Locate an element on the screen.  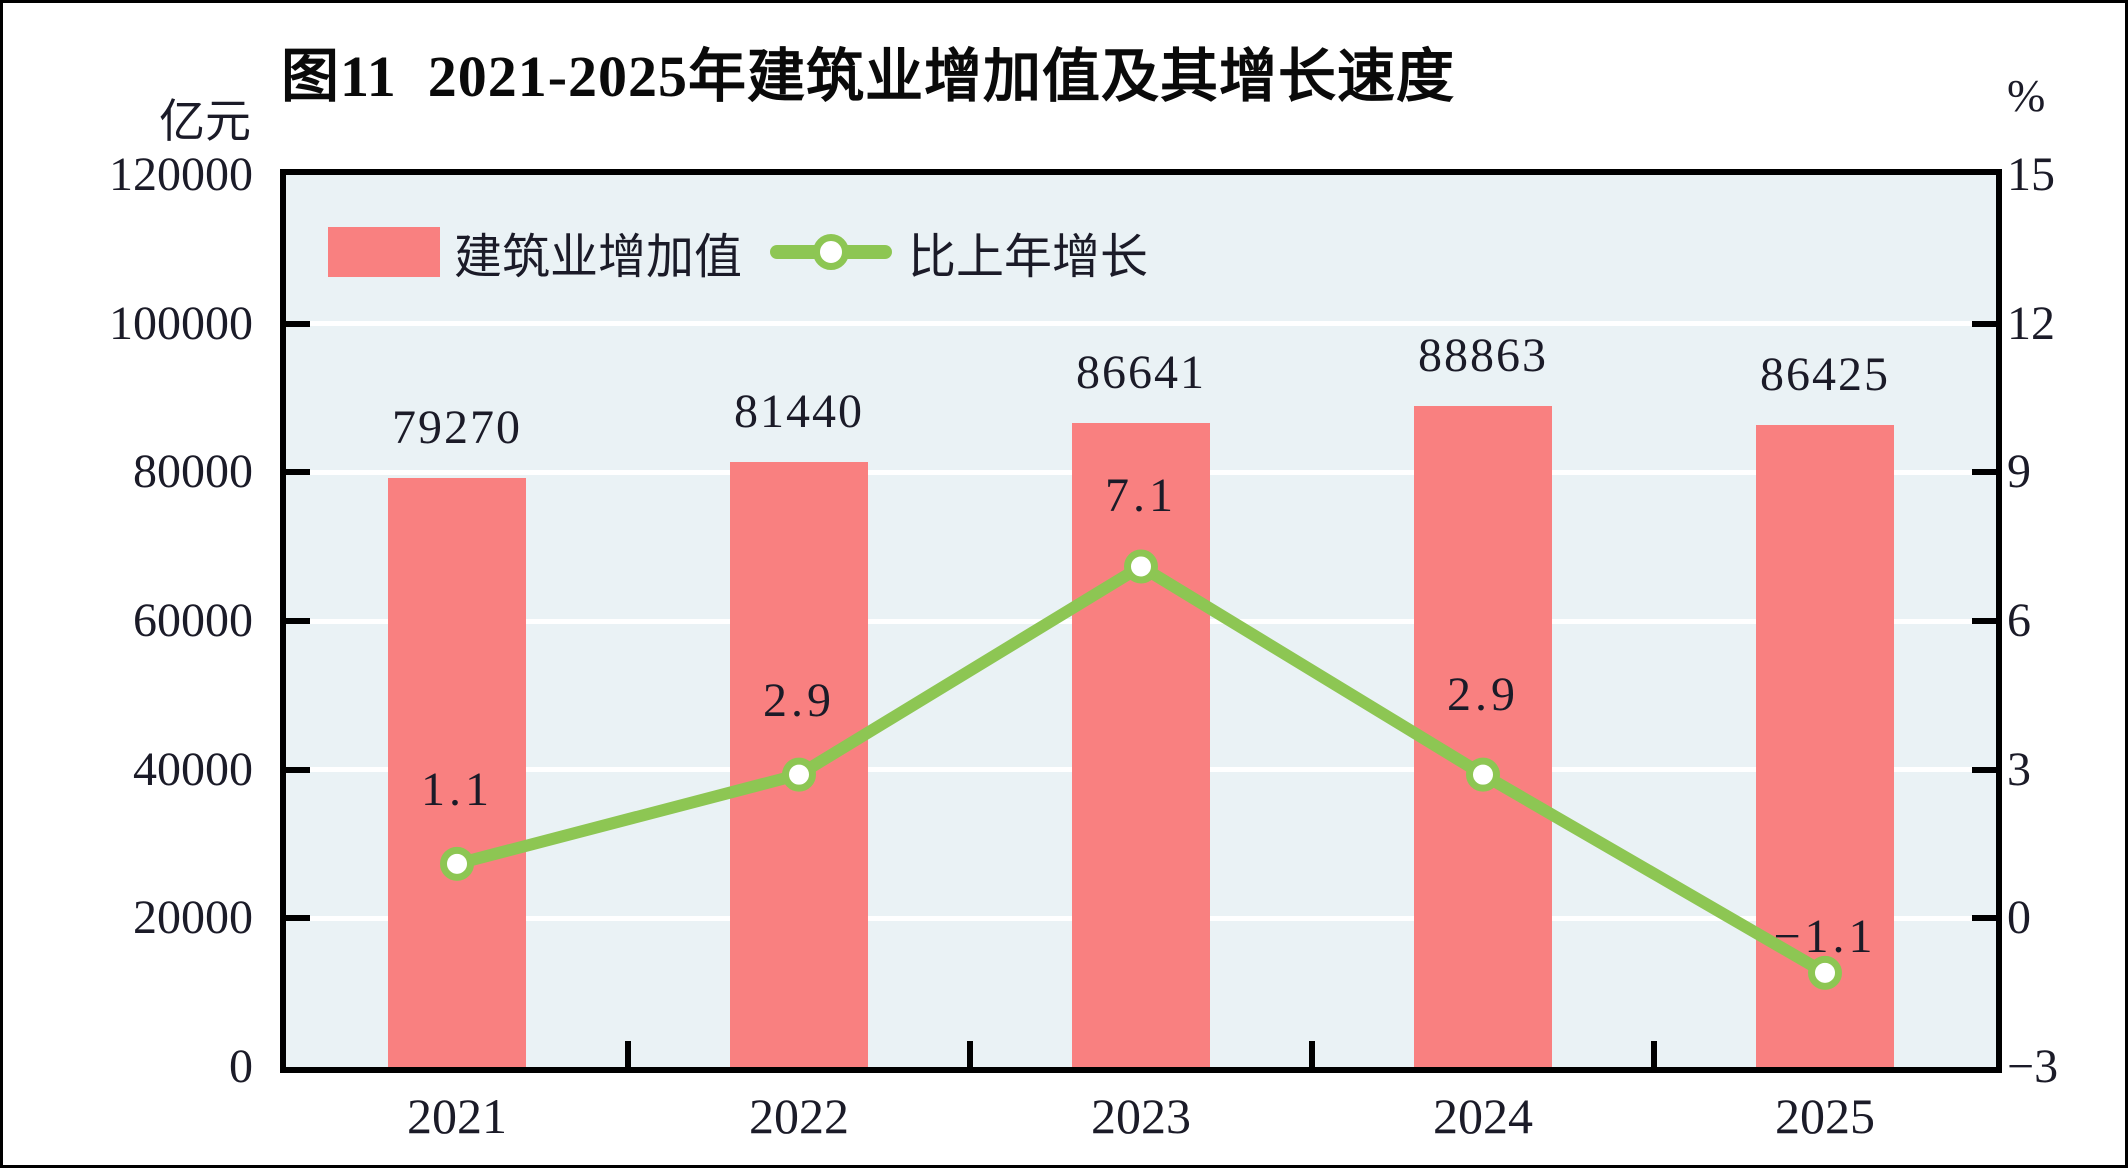
line-value-label: −1.1 is located at coordinates (1825, 936).